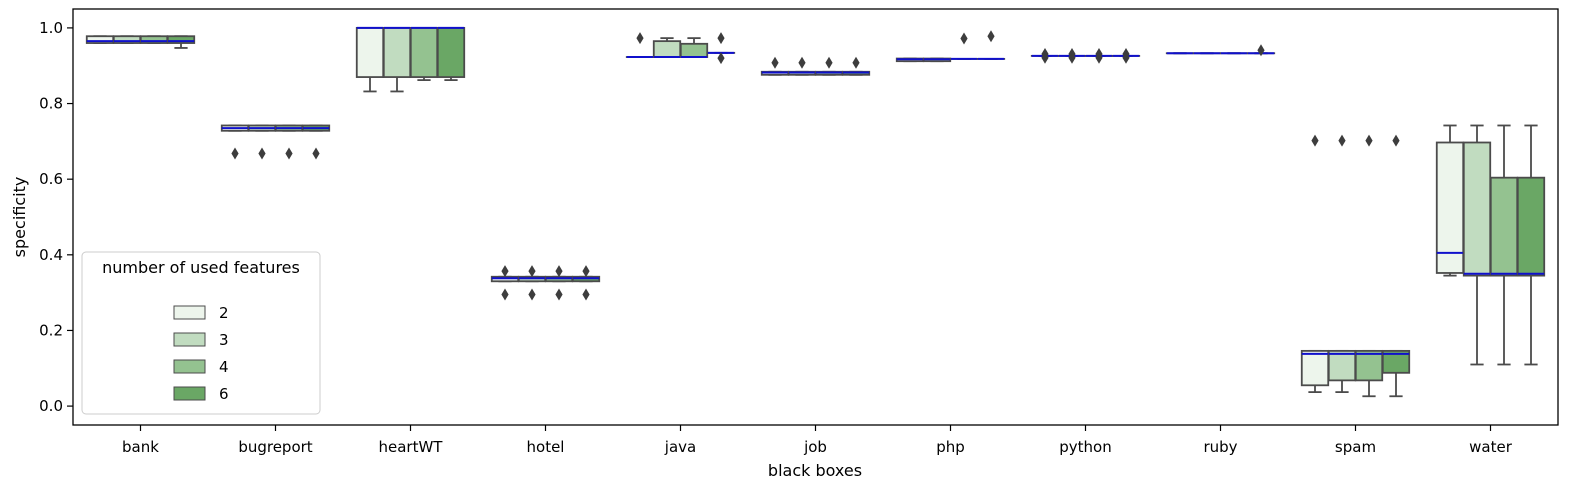 The height and width of the screenshot is (490, 1571). I want to click on y-axis: 0.0 0.2 0.4 0.6 0.8 1.0, so click(56, 217).